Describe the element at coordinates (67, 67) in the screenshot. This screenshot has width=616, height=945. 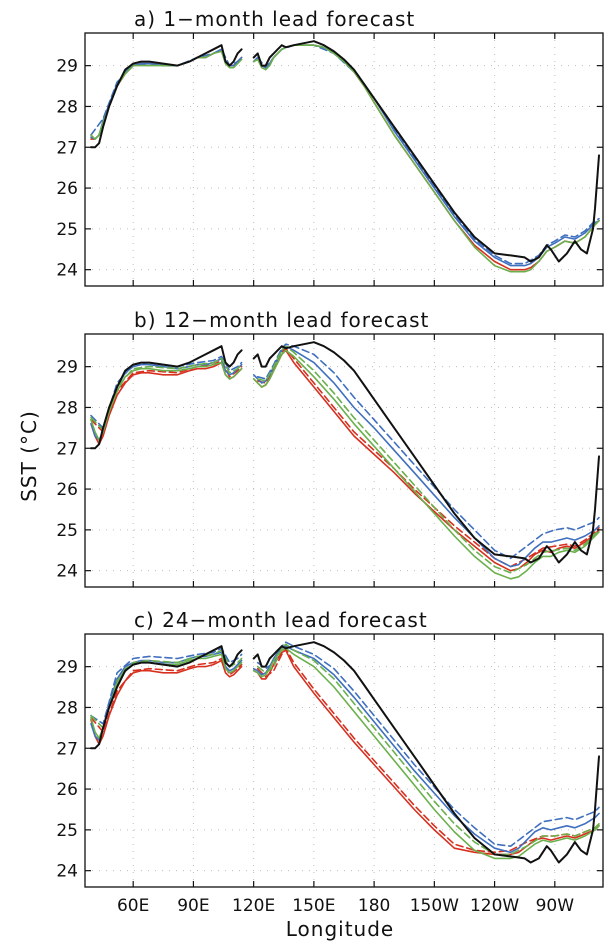
I see `panel-a-ytick-label: 29` at that location.